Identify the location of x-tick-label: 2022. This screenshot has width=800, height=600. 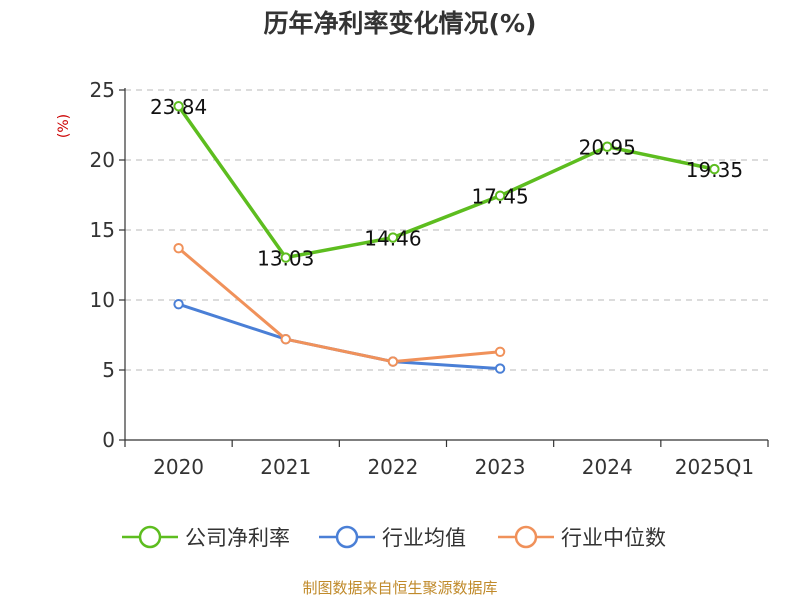
(392, 467).